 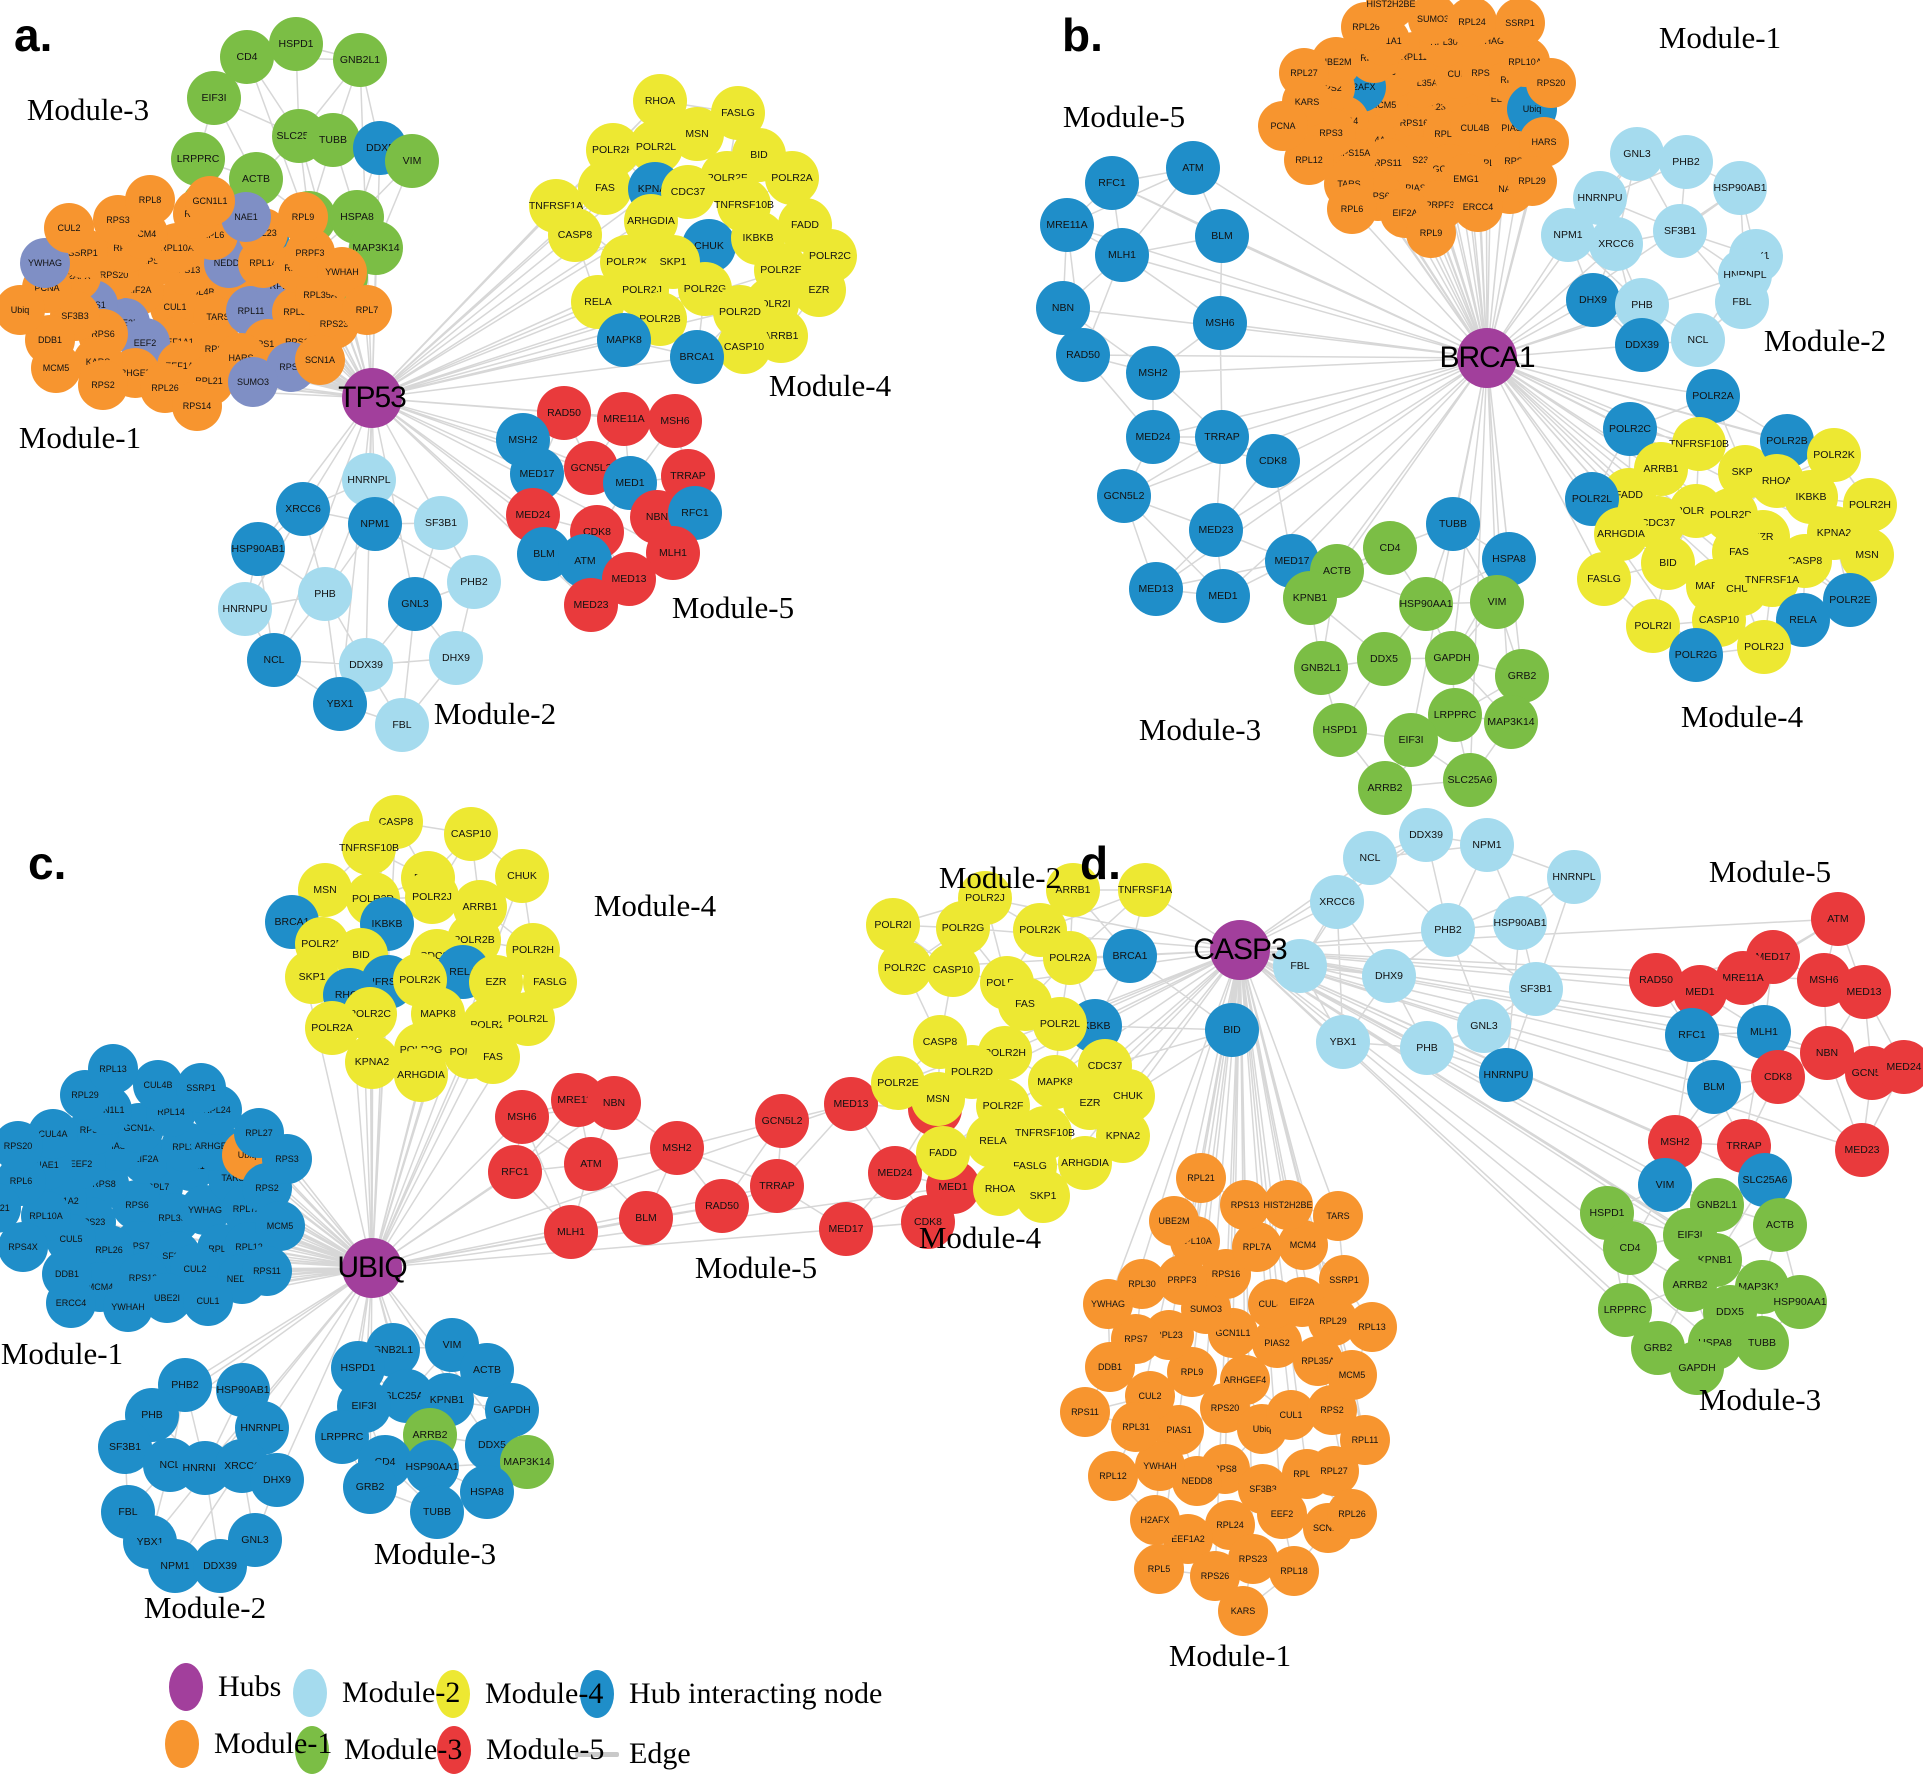 I want to click on node-map3k14: MAP3K14, so click(x=1511, y=722).